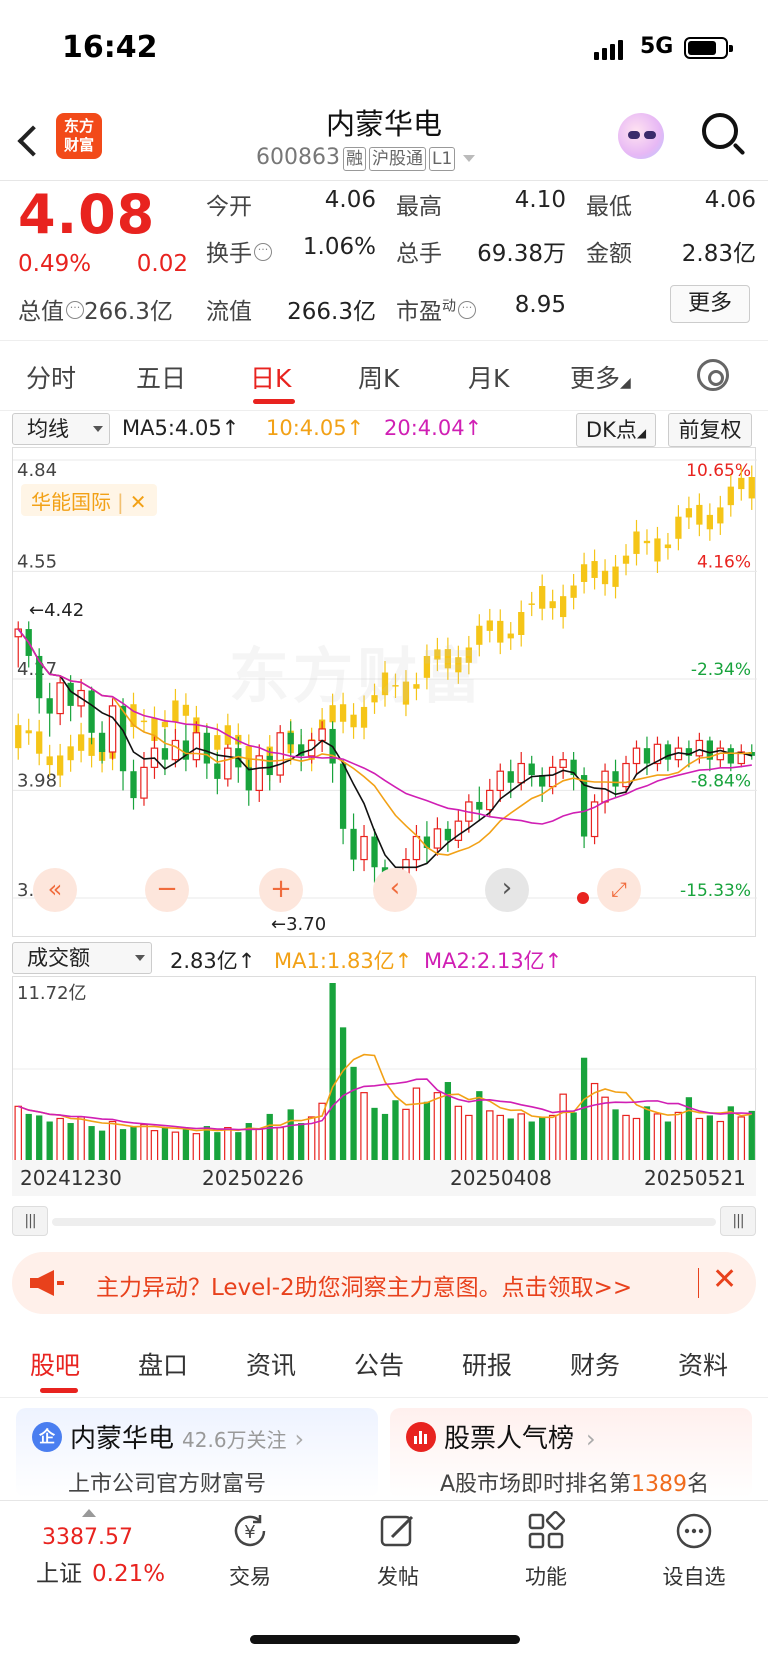 The height and width of the screenshot is (1663, 768). What do you see at coordinates (61, 429) in the screenshot?
I see `indicator-select: 均线` at bounding box center [61, 429].